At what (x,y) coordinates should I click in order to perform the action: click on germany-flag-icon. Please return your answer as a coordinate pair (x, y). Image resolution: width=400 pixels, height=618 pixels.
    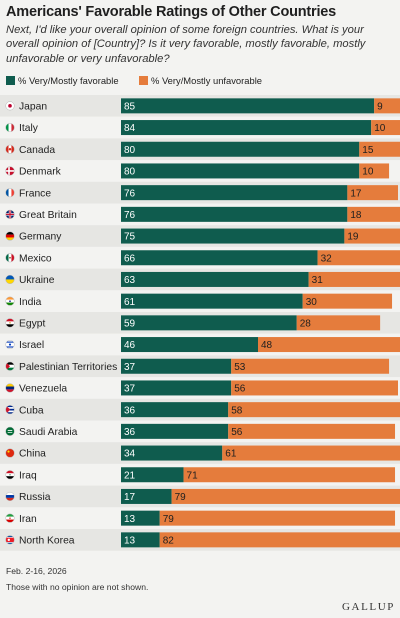
    Looking at the image, I should click on (10, 236).